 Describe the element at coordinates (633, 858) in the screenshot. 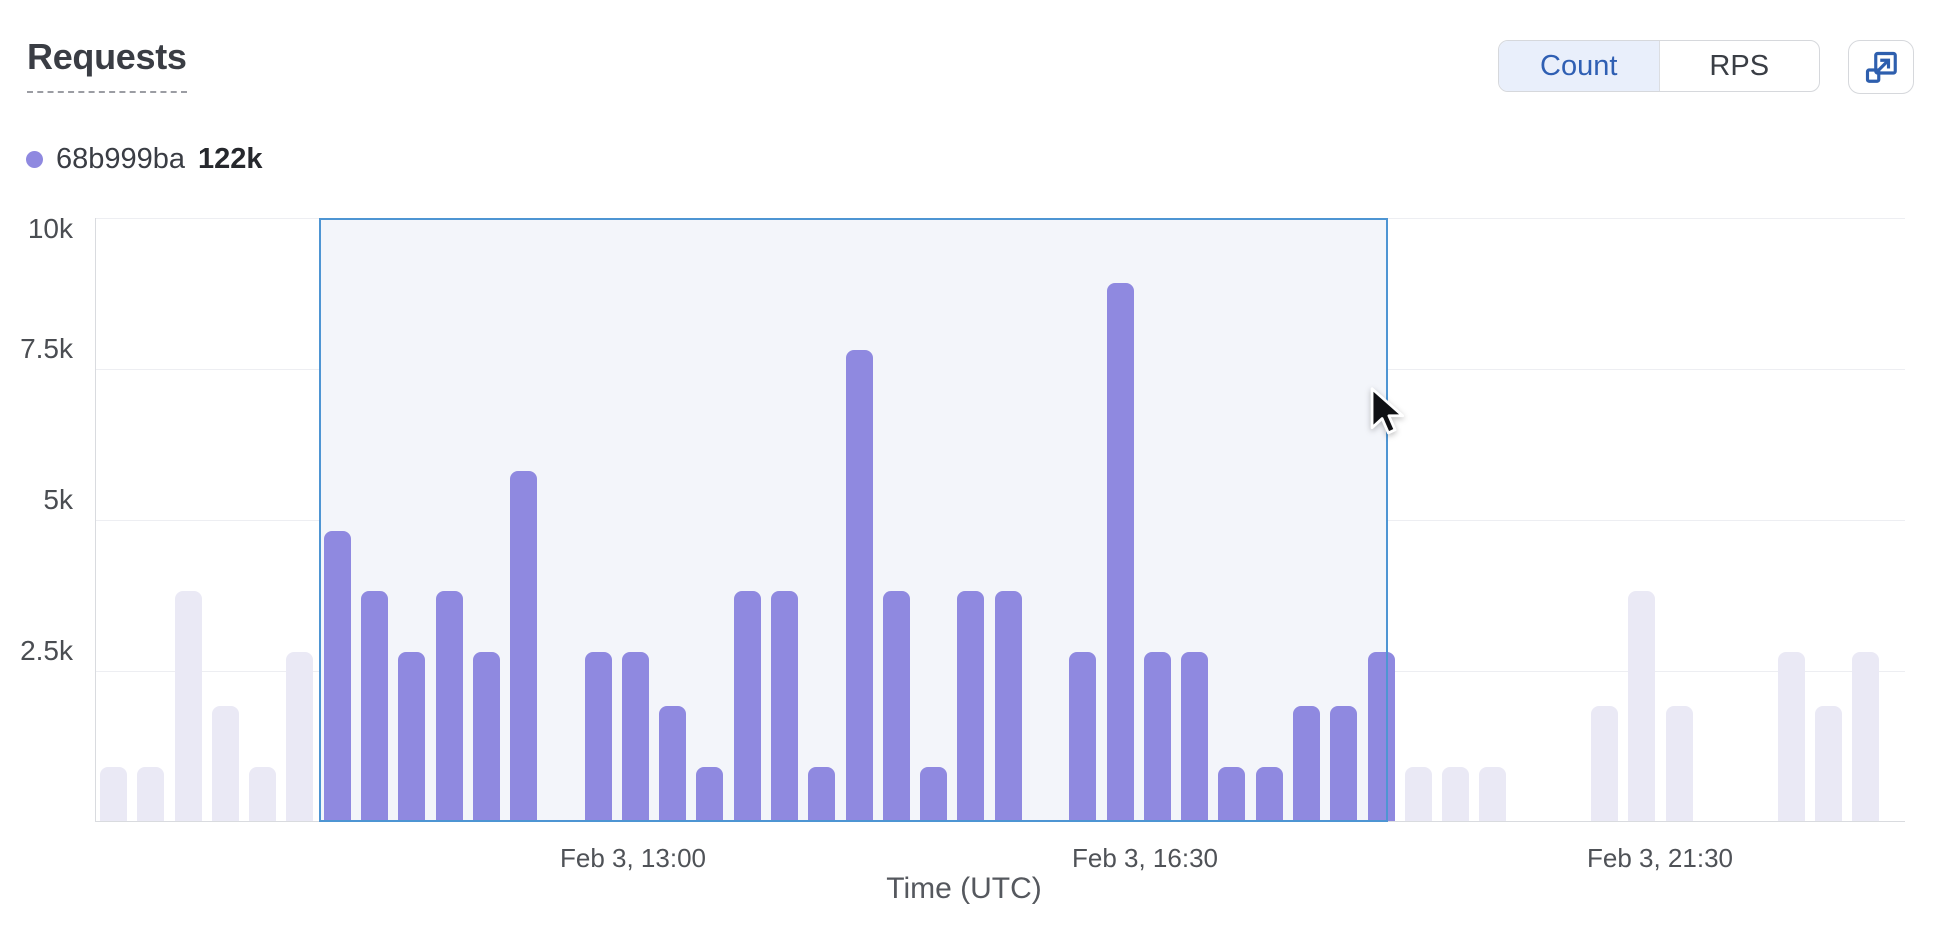

I see `x-tick-label: Feb 3, 13:00` at that location.